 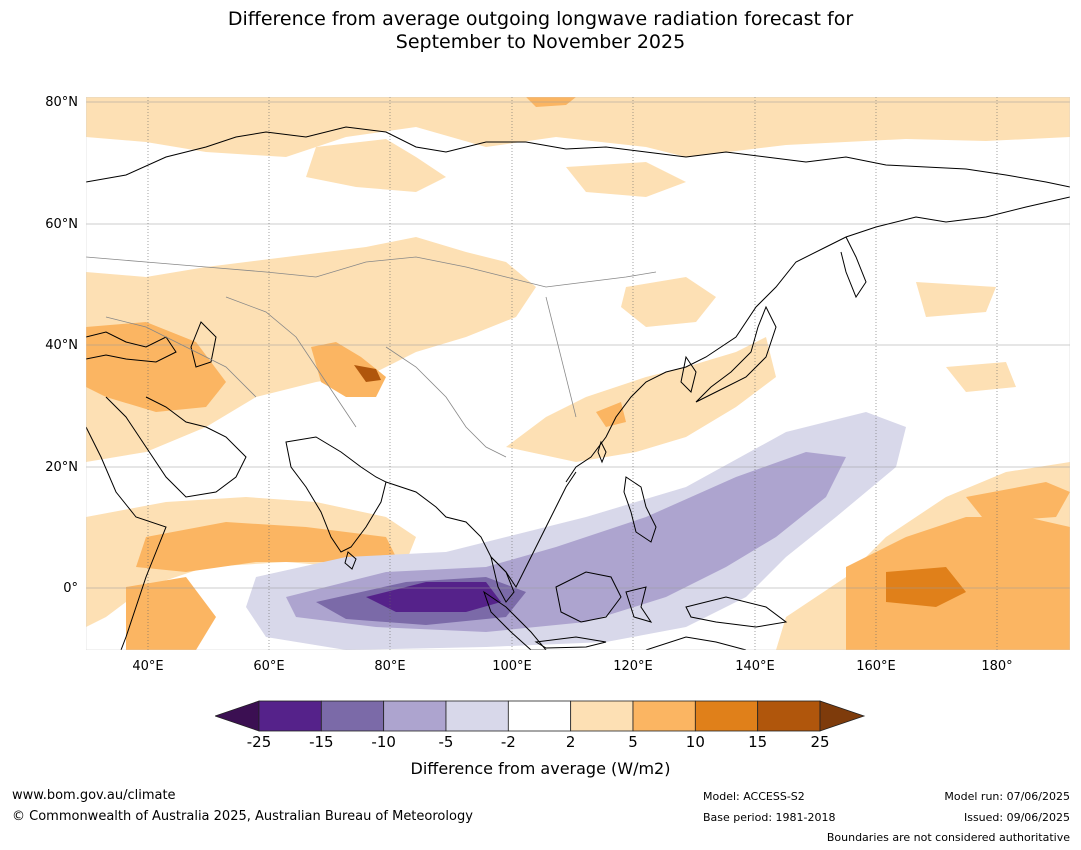 I want to click on lon-label-60e: 60°E, so click(x=269, y=666).